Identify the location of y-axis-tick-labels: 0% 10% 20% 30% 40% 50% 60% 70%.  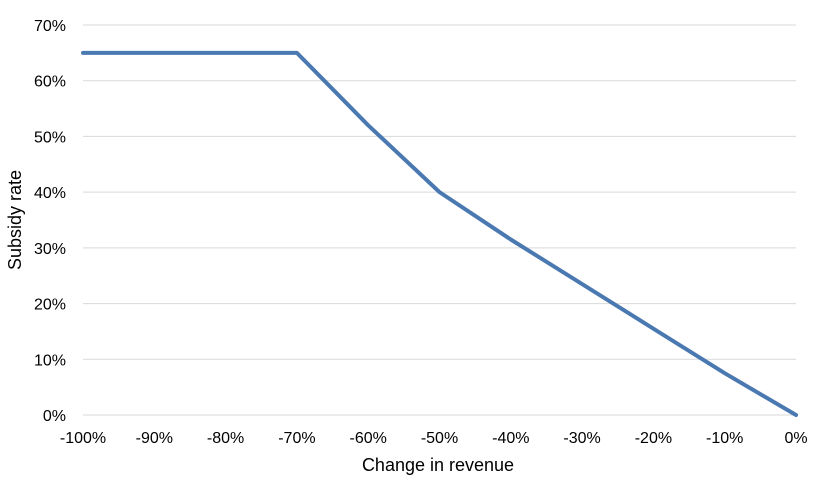
(50, 221).